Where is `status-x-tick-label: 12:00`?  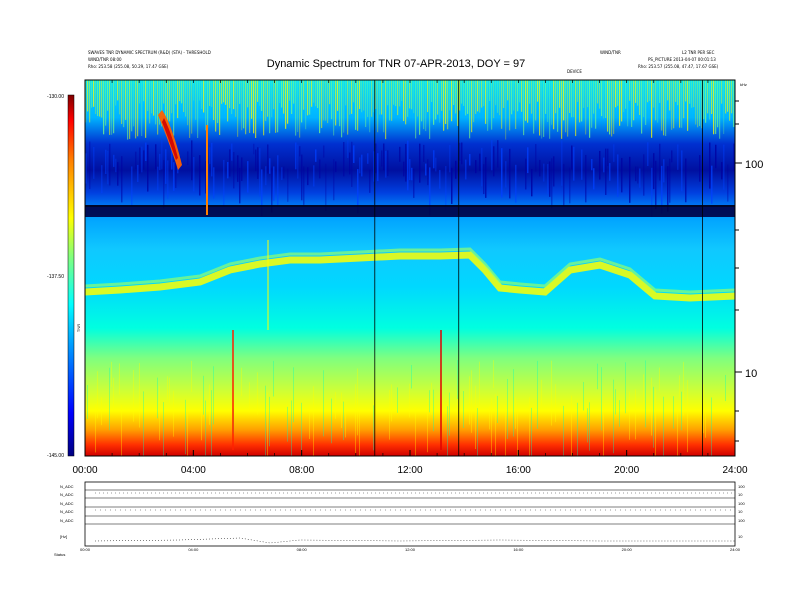 status-x-tick-label: 12:00 is located at coordinates (410, 549).